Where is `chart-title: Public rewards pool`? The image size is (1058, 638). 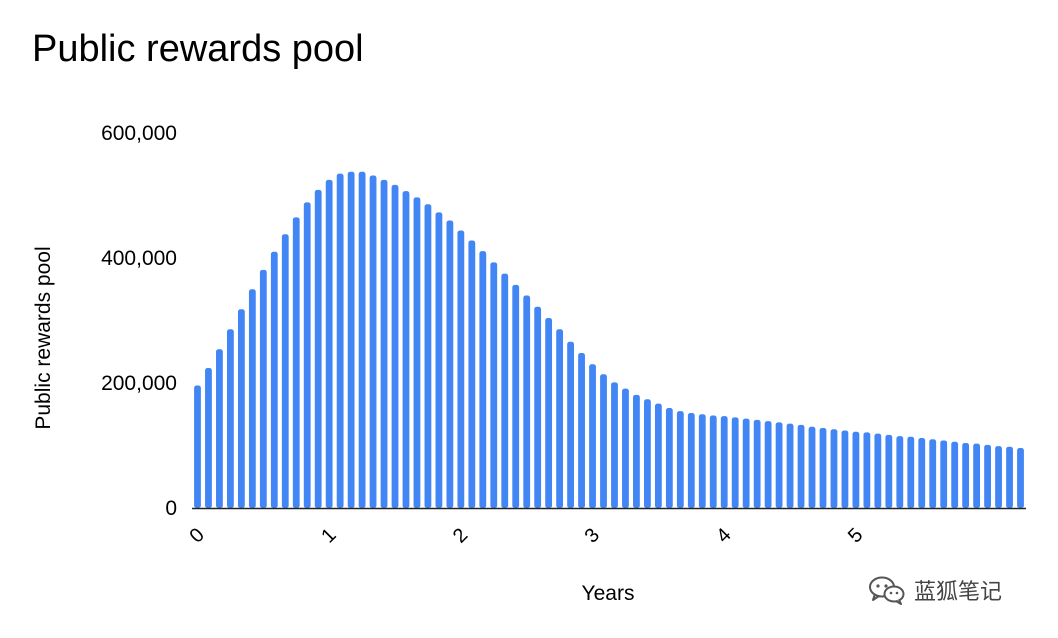
chart-title: Public rewards pool is located at coordinates (198, 49).